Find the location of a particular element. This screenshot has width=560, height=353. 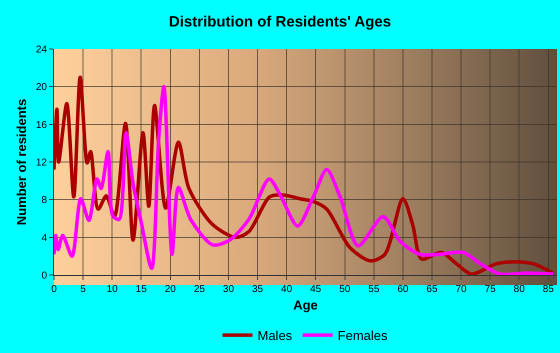

y-tick-label: 4 is located at coordinates (44, 238).